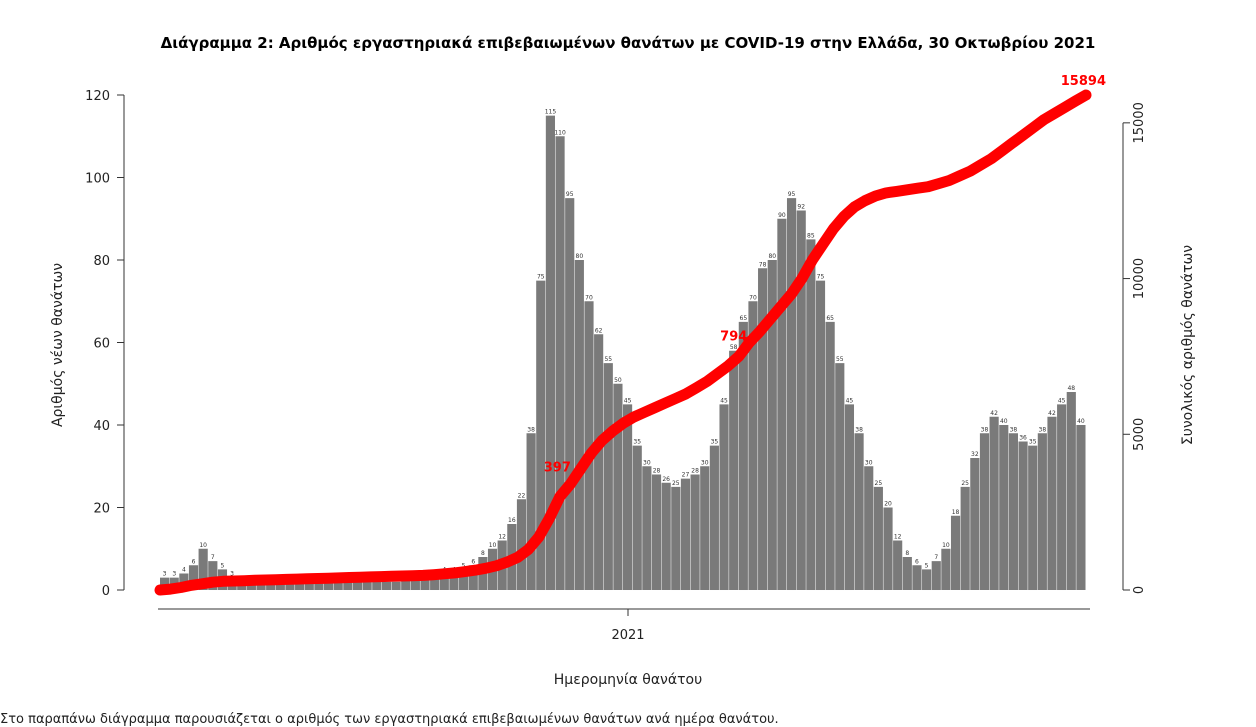 The image size is (1256, 727). I want to click on left-axis: 0 20 40 60 80 100 120, so click(105, 344).